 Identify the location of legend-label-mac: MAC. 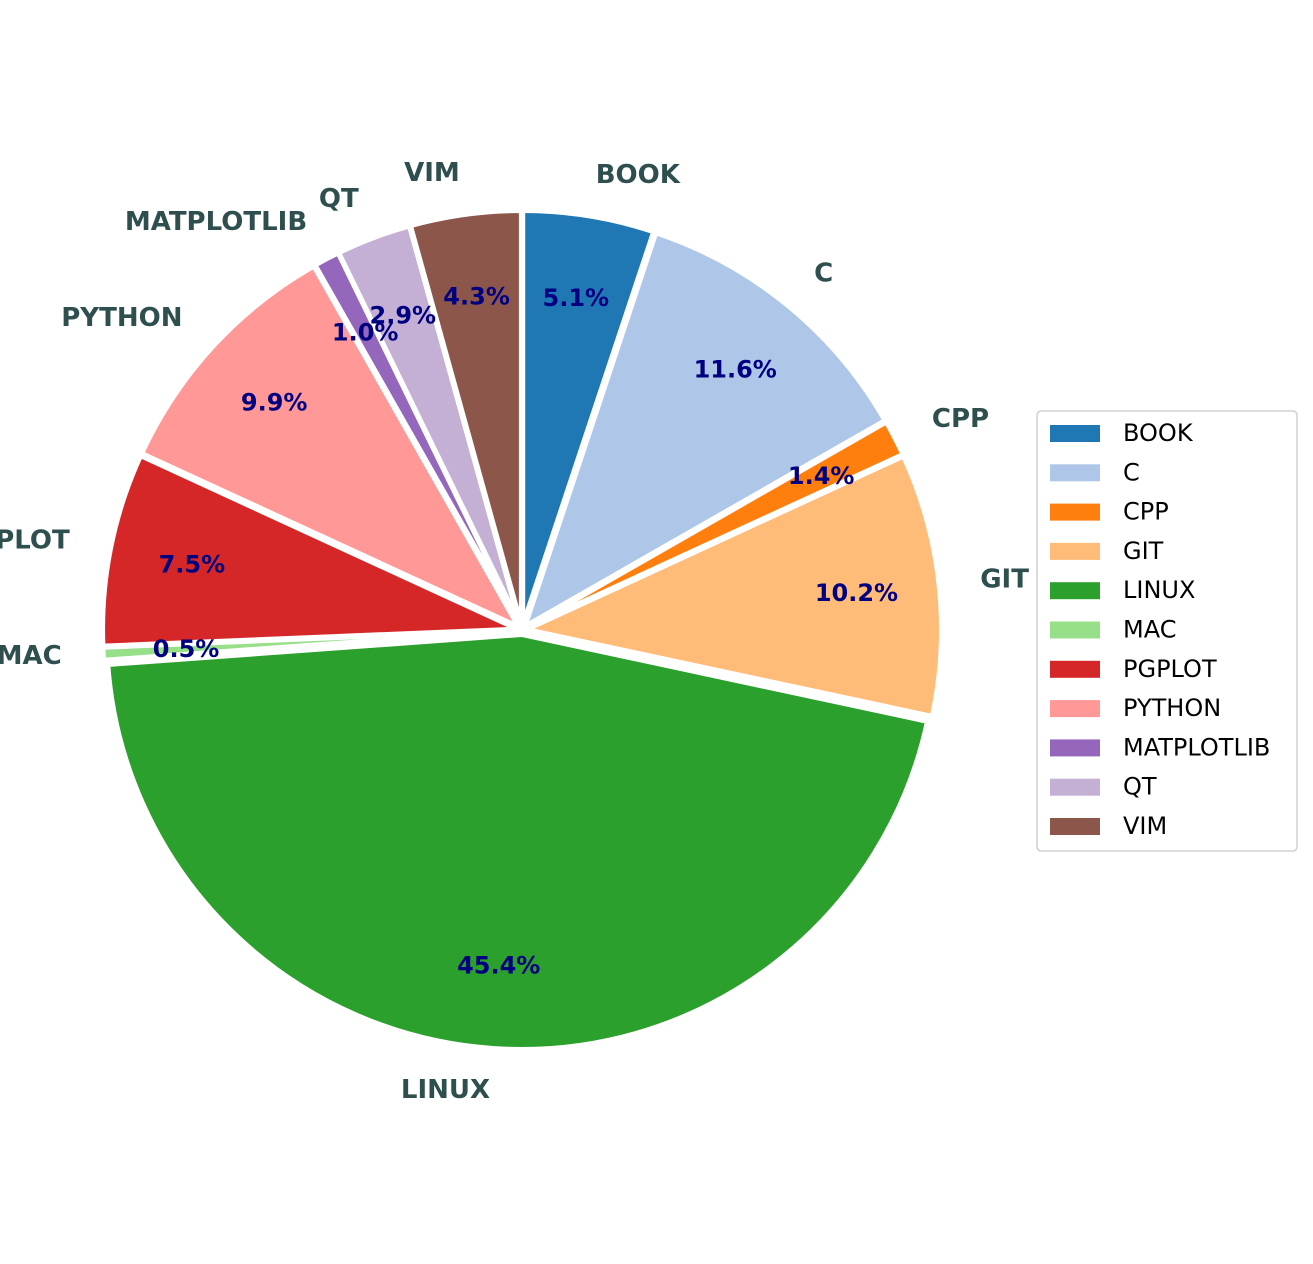
(1149, 630).